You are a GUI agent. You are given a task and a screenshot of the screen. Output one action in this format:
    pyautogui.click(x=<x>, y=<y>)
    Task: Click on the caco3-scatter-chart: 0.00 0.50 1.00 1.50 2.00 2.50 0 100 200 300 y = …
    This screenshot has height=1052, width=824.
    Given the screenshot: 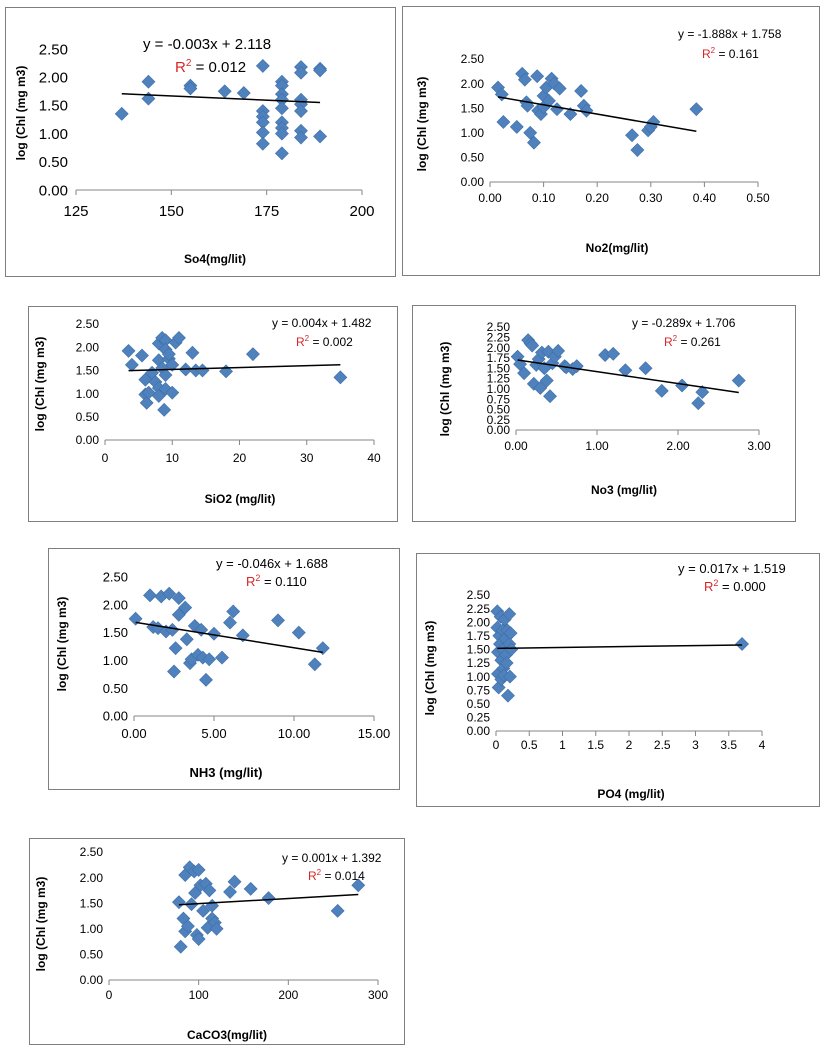 What is the action you would take?
    pyautogui.click(x=217, y=941)
    